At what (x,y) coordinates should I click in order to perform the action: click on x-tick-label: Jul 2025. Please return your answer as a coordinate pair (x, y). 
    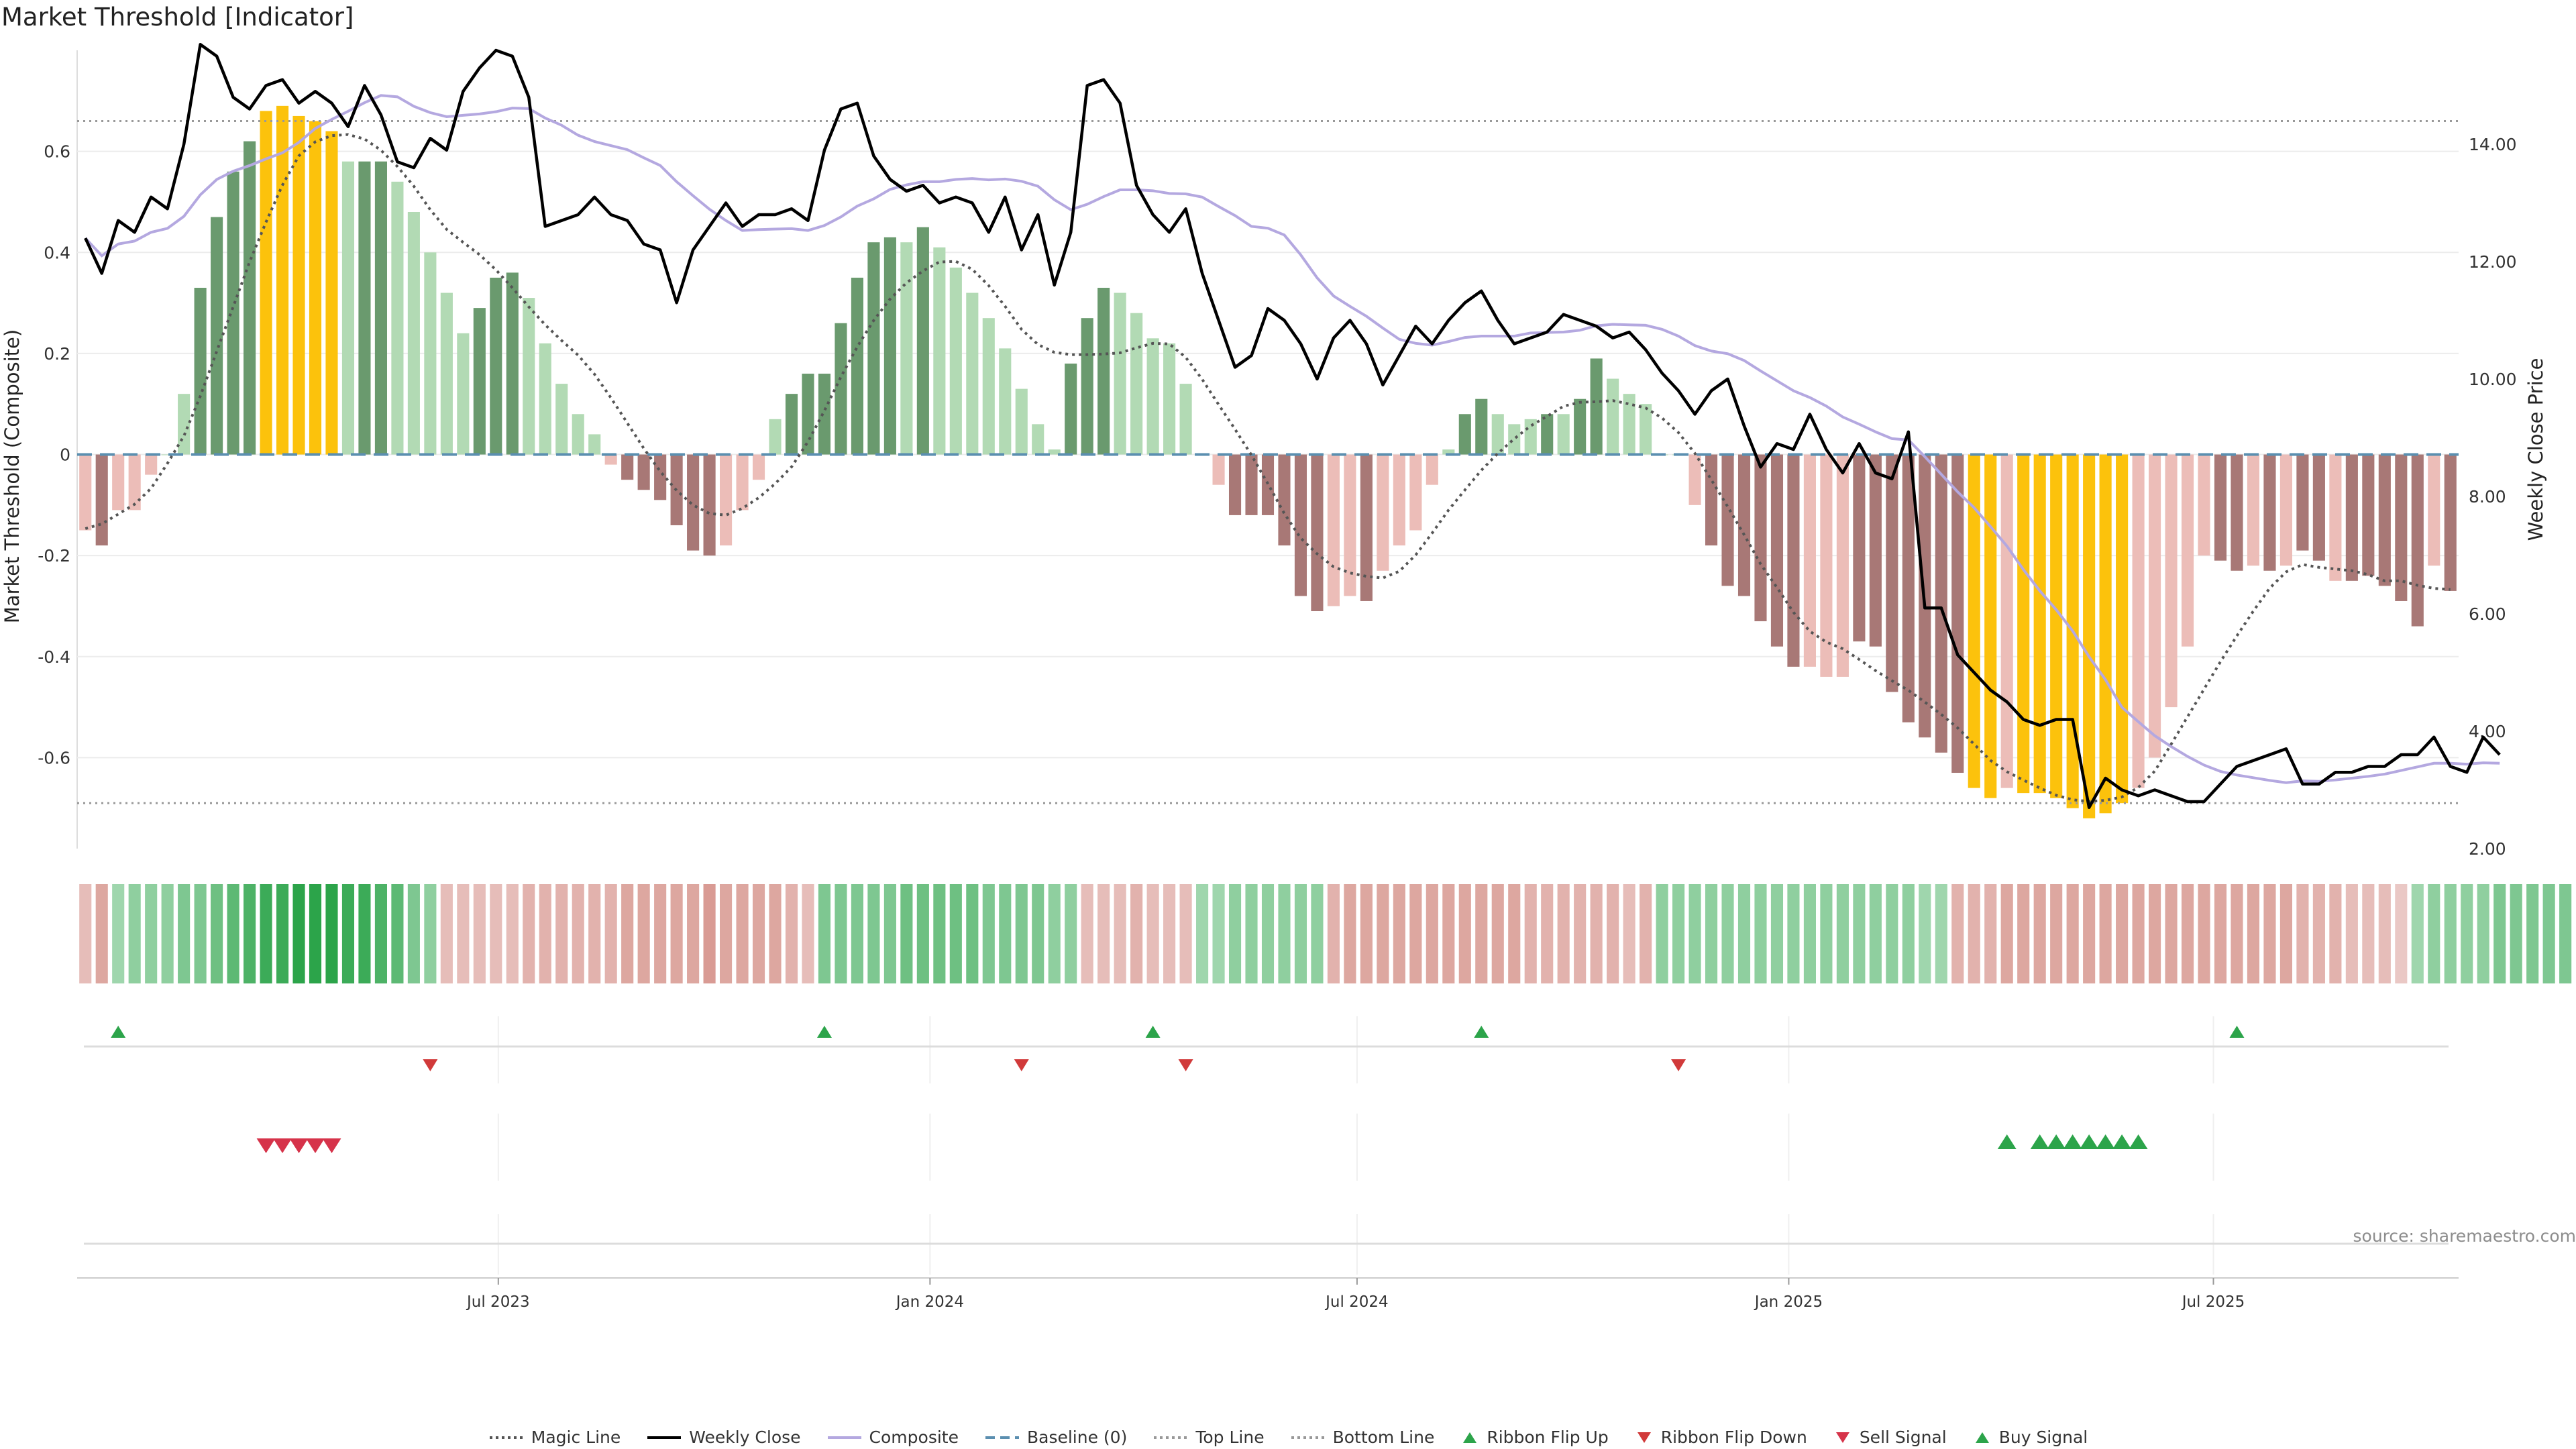
    Looking at the image, I should click on (2213, 1302).